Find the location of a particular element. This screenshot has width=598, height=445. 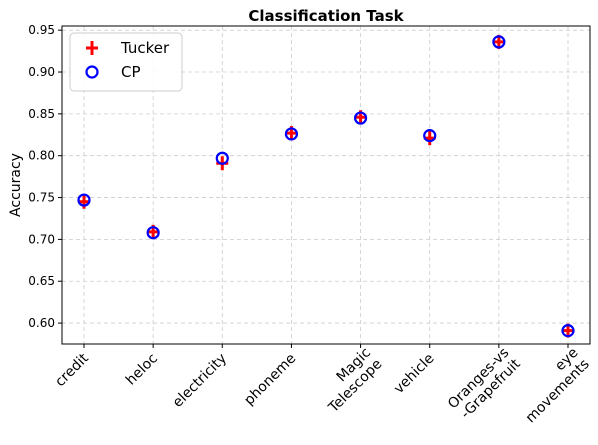

x-tick-label-line: electricity is located at coordinates (200, 381).